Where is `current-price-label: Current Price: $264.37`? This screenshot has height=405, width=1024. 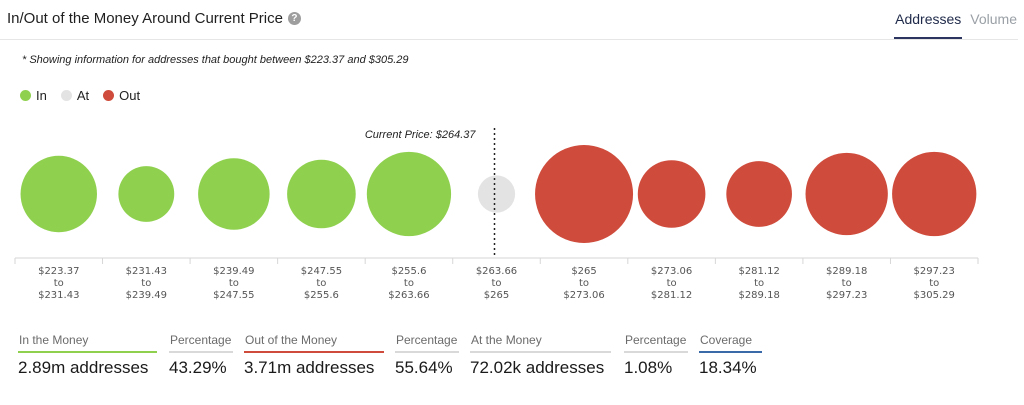
current-price-label: Current Price: $264.37 is located at coordinates (421, 135).